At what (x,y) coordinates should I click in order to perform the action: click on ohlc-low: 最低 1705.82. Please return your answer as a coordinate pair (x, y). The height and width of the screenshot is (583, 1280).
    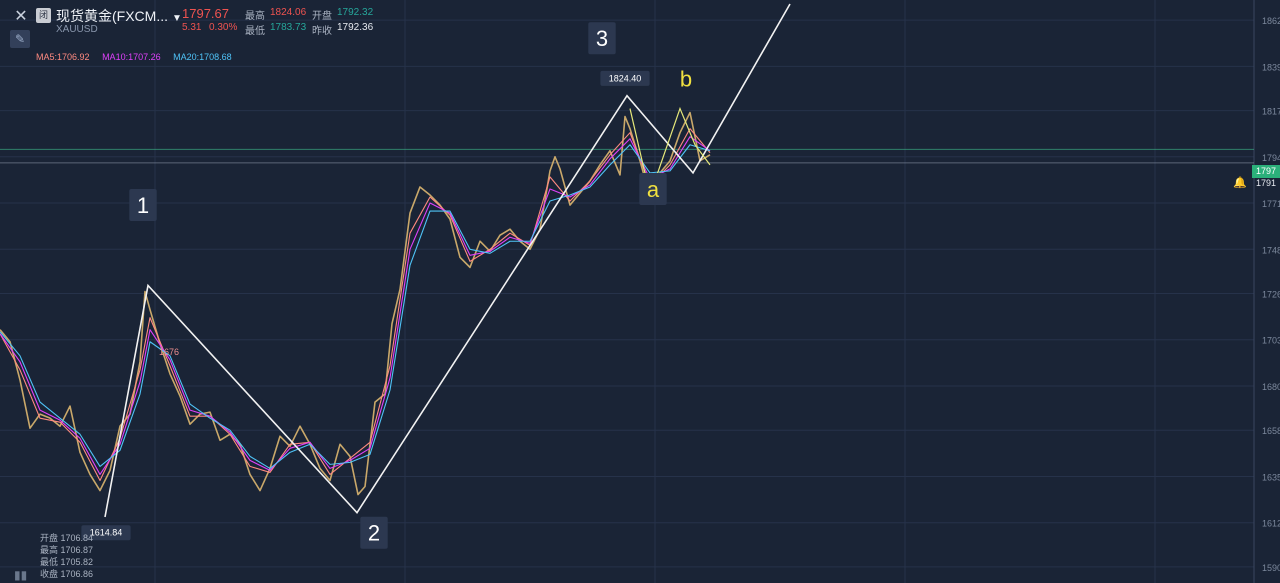
    Looking at the image, I should click on (67, 562).